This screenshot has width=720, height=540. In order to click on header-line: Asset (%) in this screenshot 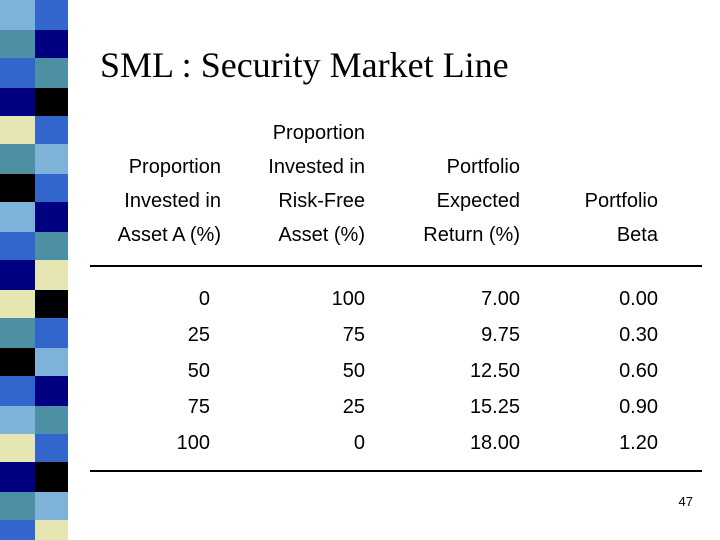, I will do `click(321, 235)`.